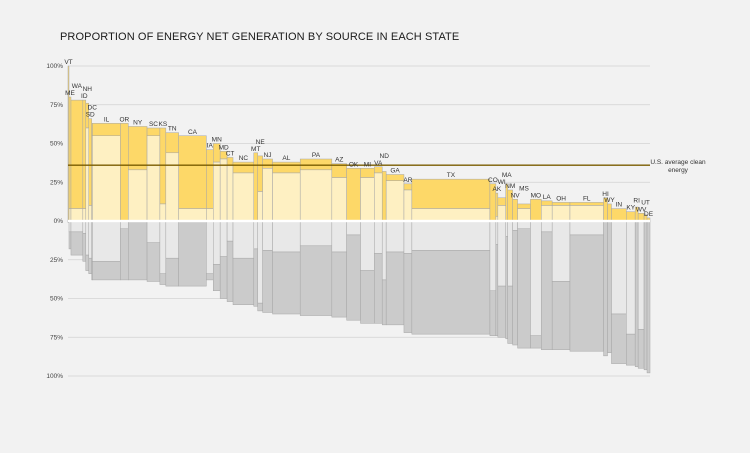  I want to click on state-label: WA, so click(77, 86).